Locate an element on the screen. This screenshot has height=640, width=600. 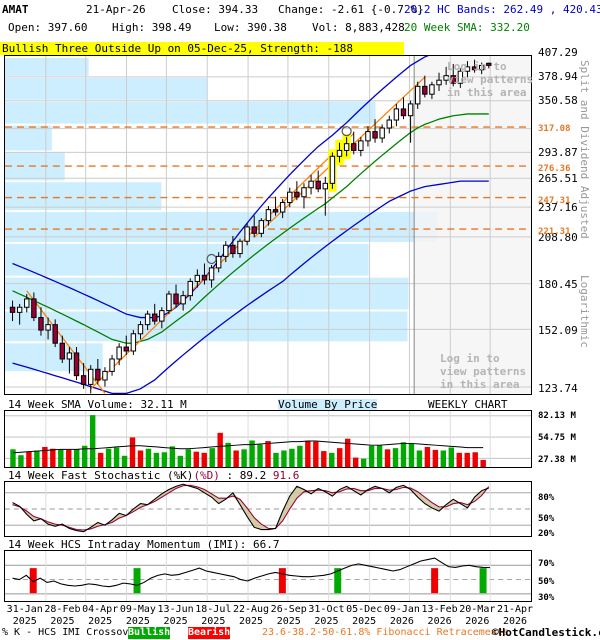
date-axis-tick: 13-Feb 2026 is located at coordinates (440, 616).